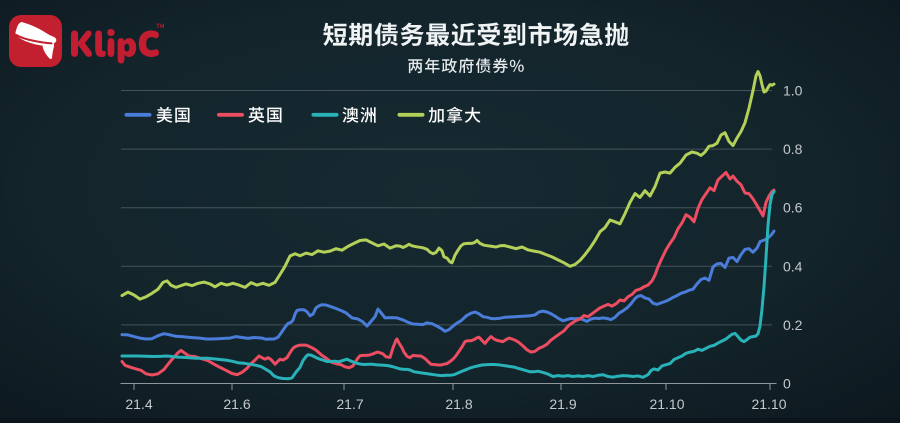 This screenshot has height=423, width=900. I want to click on svg-text: 0.2, so click(793, 325).